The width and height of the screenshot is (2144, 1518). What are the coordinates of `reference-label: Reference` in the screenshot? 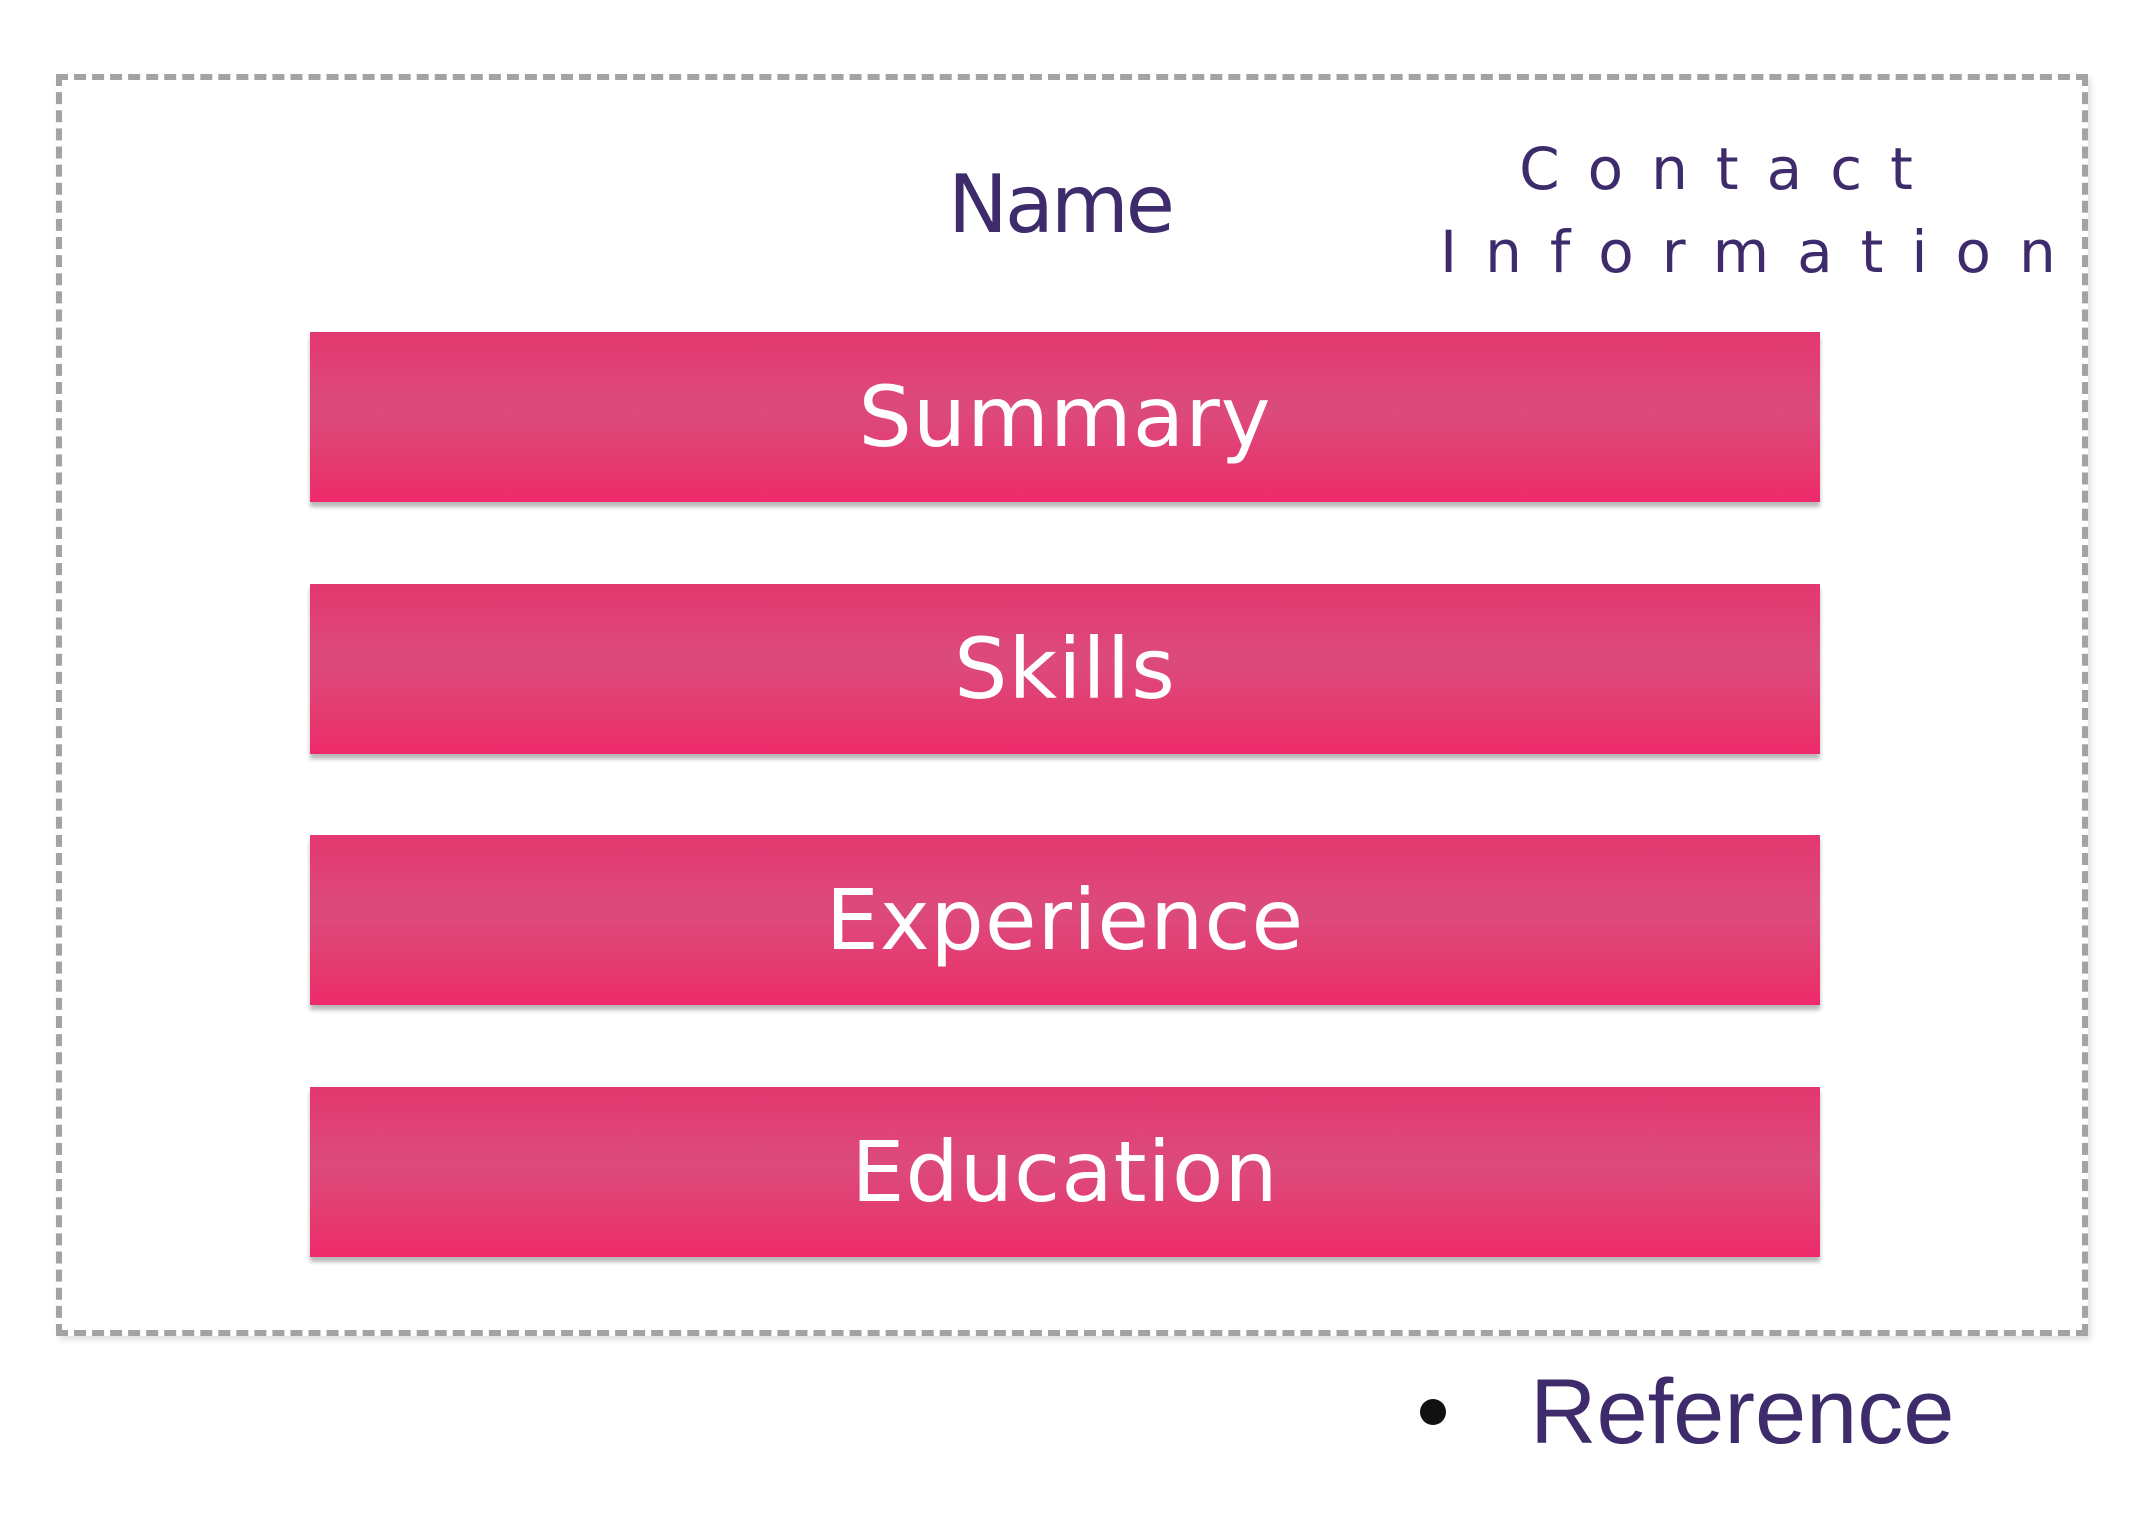 It's located at (1742, 1411).